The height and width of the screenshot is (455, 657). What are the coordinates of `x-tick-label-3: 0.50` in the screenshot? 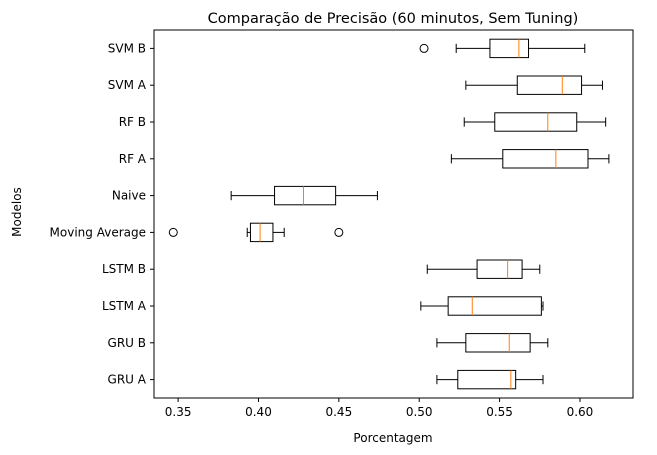 It's located at (419, 412).